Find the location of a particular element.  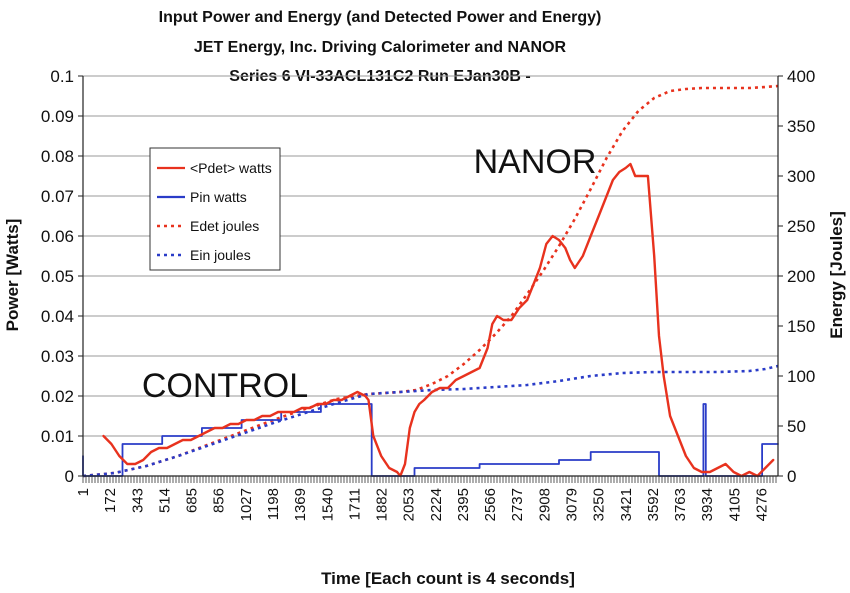

x-tick-label: 4276 is located at coordinates (761, 504).